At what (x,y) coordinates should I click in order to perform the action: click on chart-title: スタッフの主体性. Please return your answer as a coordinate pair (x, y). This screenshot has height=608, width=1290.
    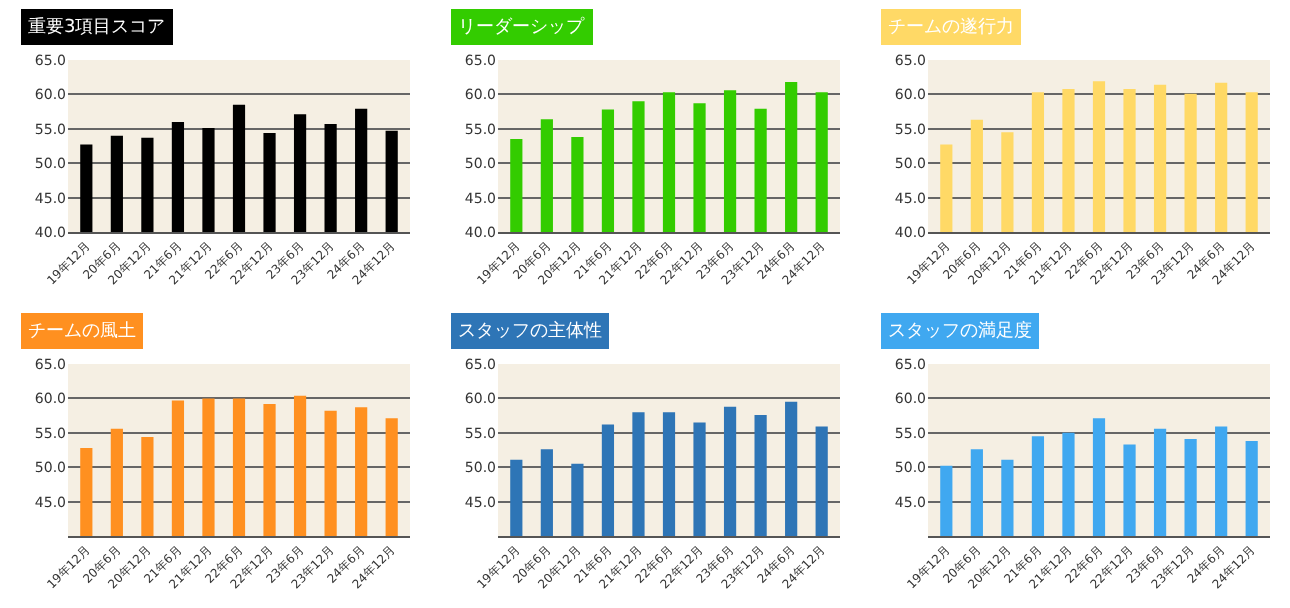
    Looking at the image, I should click on (530, 331).